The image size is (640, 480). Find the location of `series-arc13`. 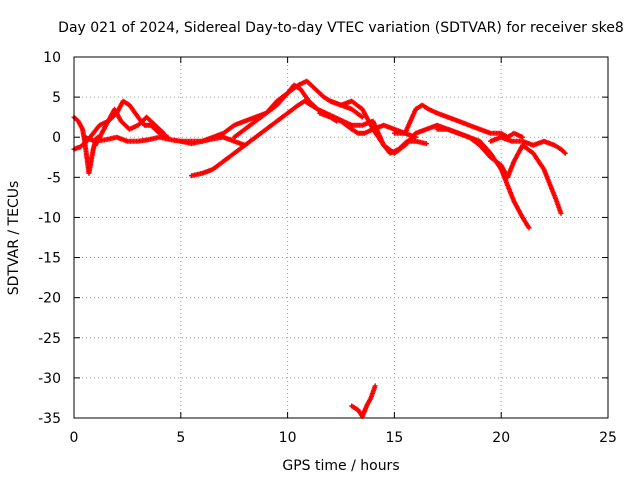

series-arc13 is located at coordinates (509, 173).